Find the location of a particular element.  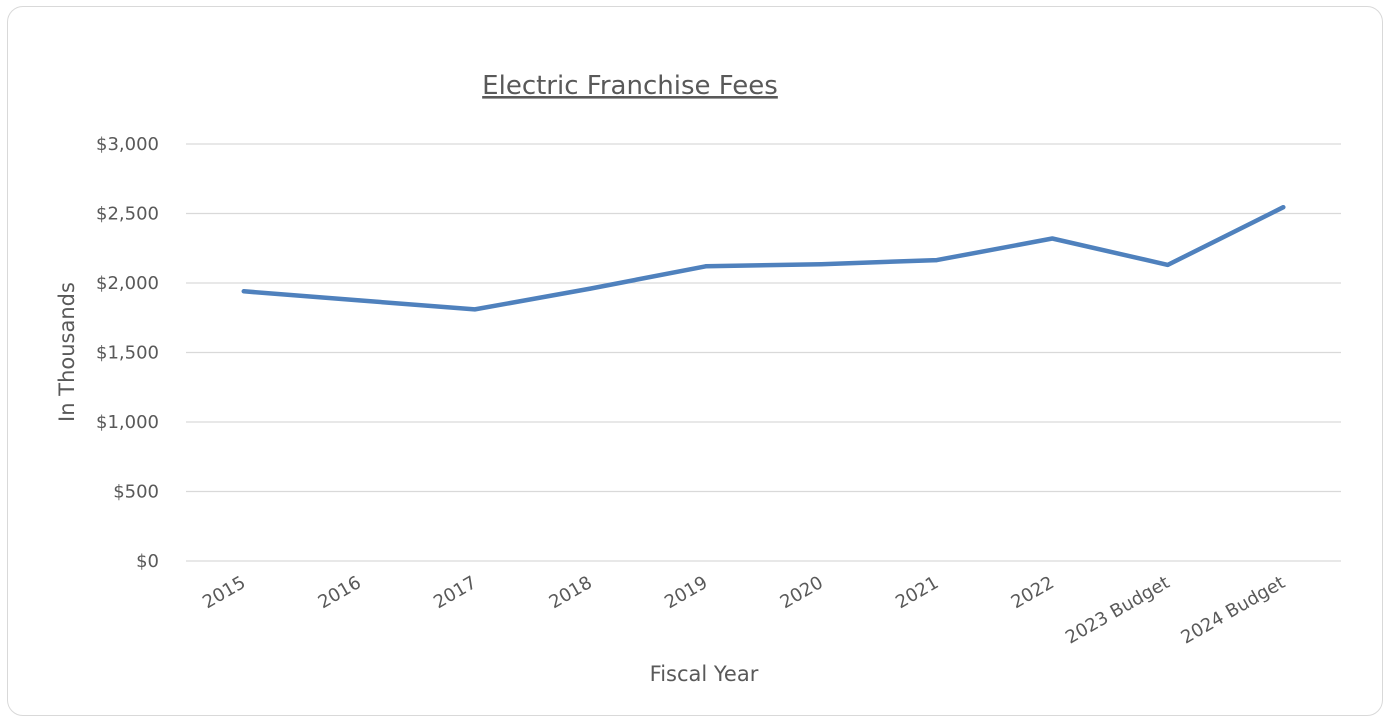

y-tick-label: $500 is located at coordinates (136, 492).